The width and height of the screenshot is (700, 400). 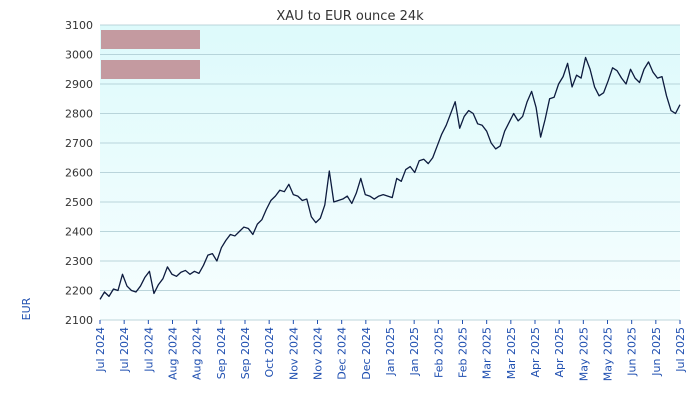 I want to click on x-tick-label-11: Dec 2024, so click(x=366, y=353).